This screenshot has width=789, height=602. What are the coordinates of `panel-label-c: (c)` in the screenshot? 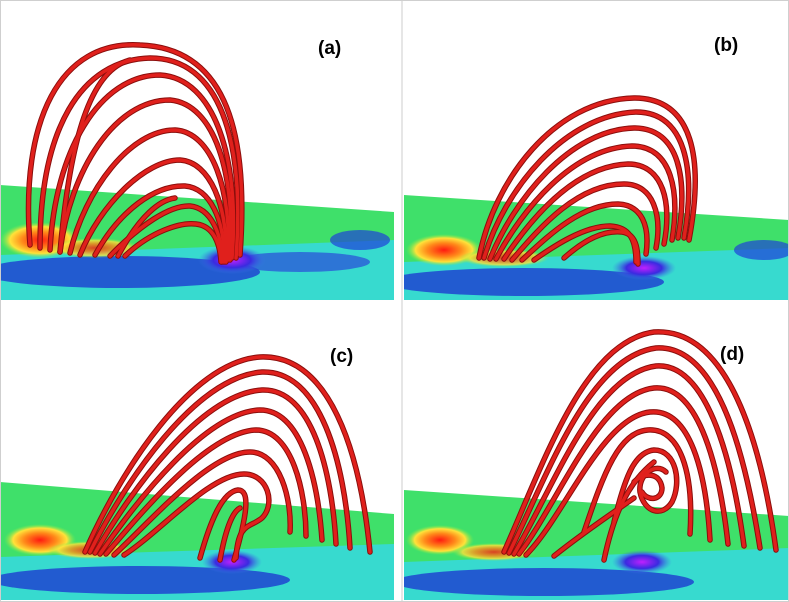 It's located at (342, 356).